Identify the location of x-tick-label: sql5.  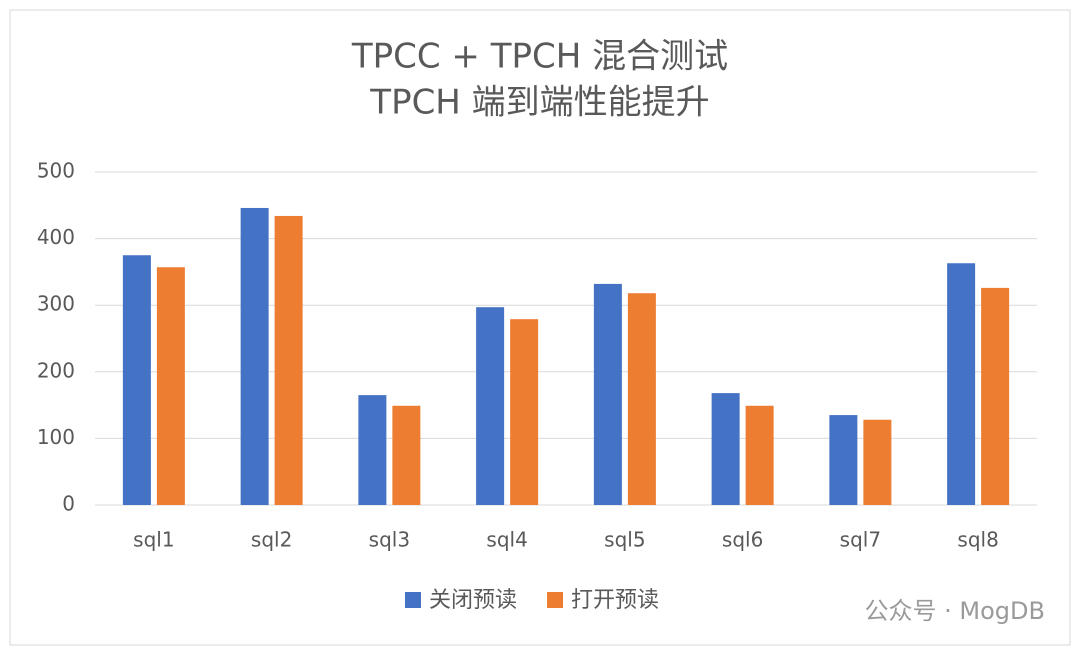
(624, 540).